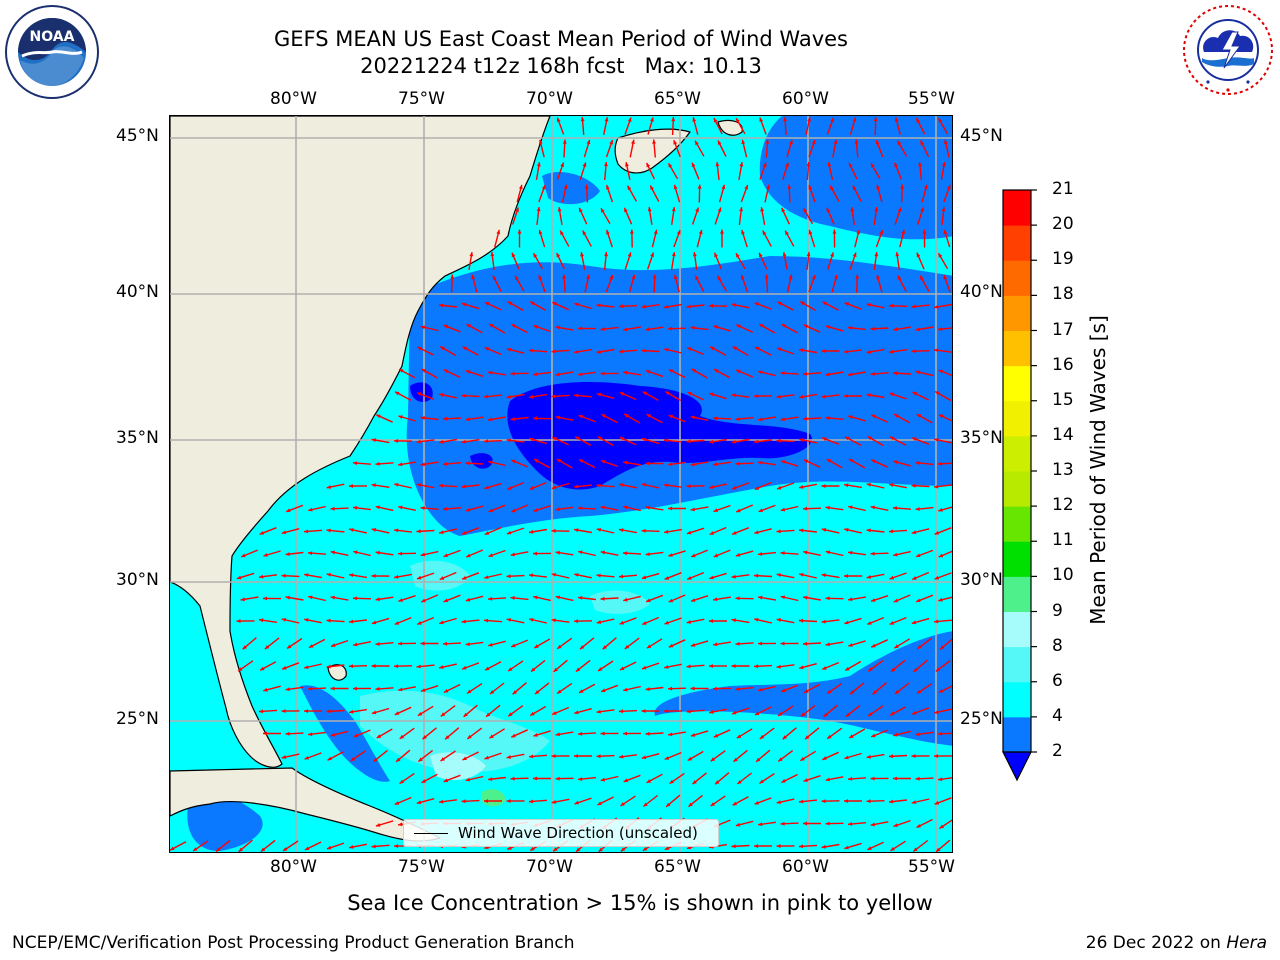 Image resolution: width=1280 pixels, height=960 pixels. Describe the element at coordinates (805, 867) in the screenshot. I see `lon-label-bottom-60w: 60°W` at that location.